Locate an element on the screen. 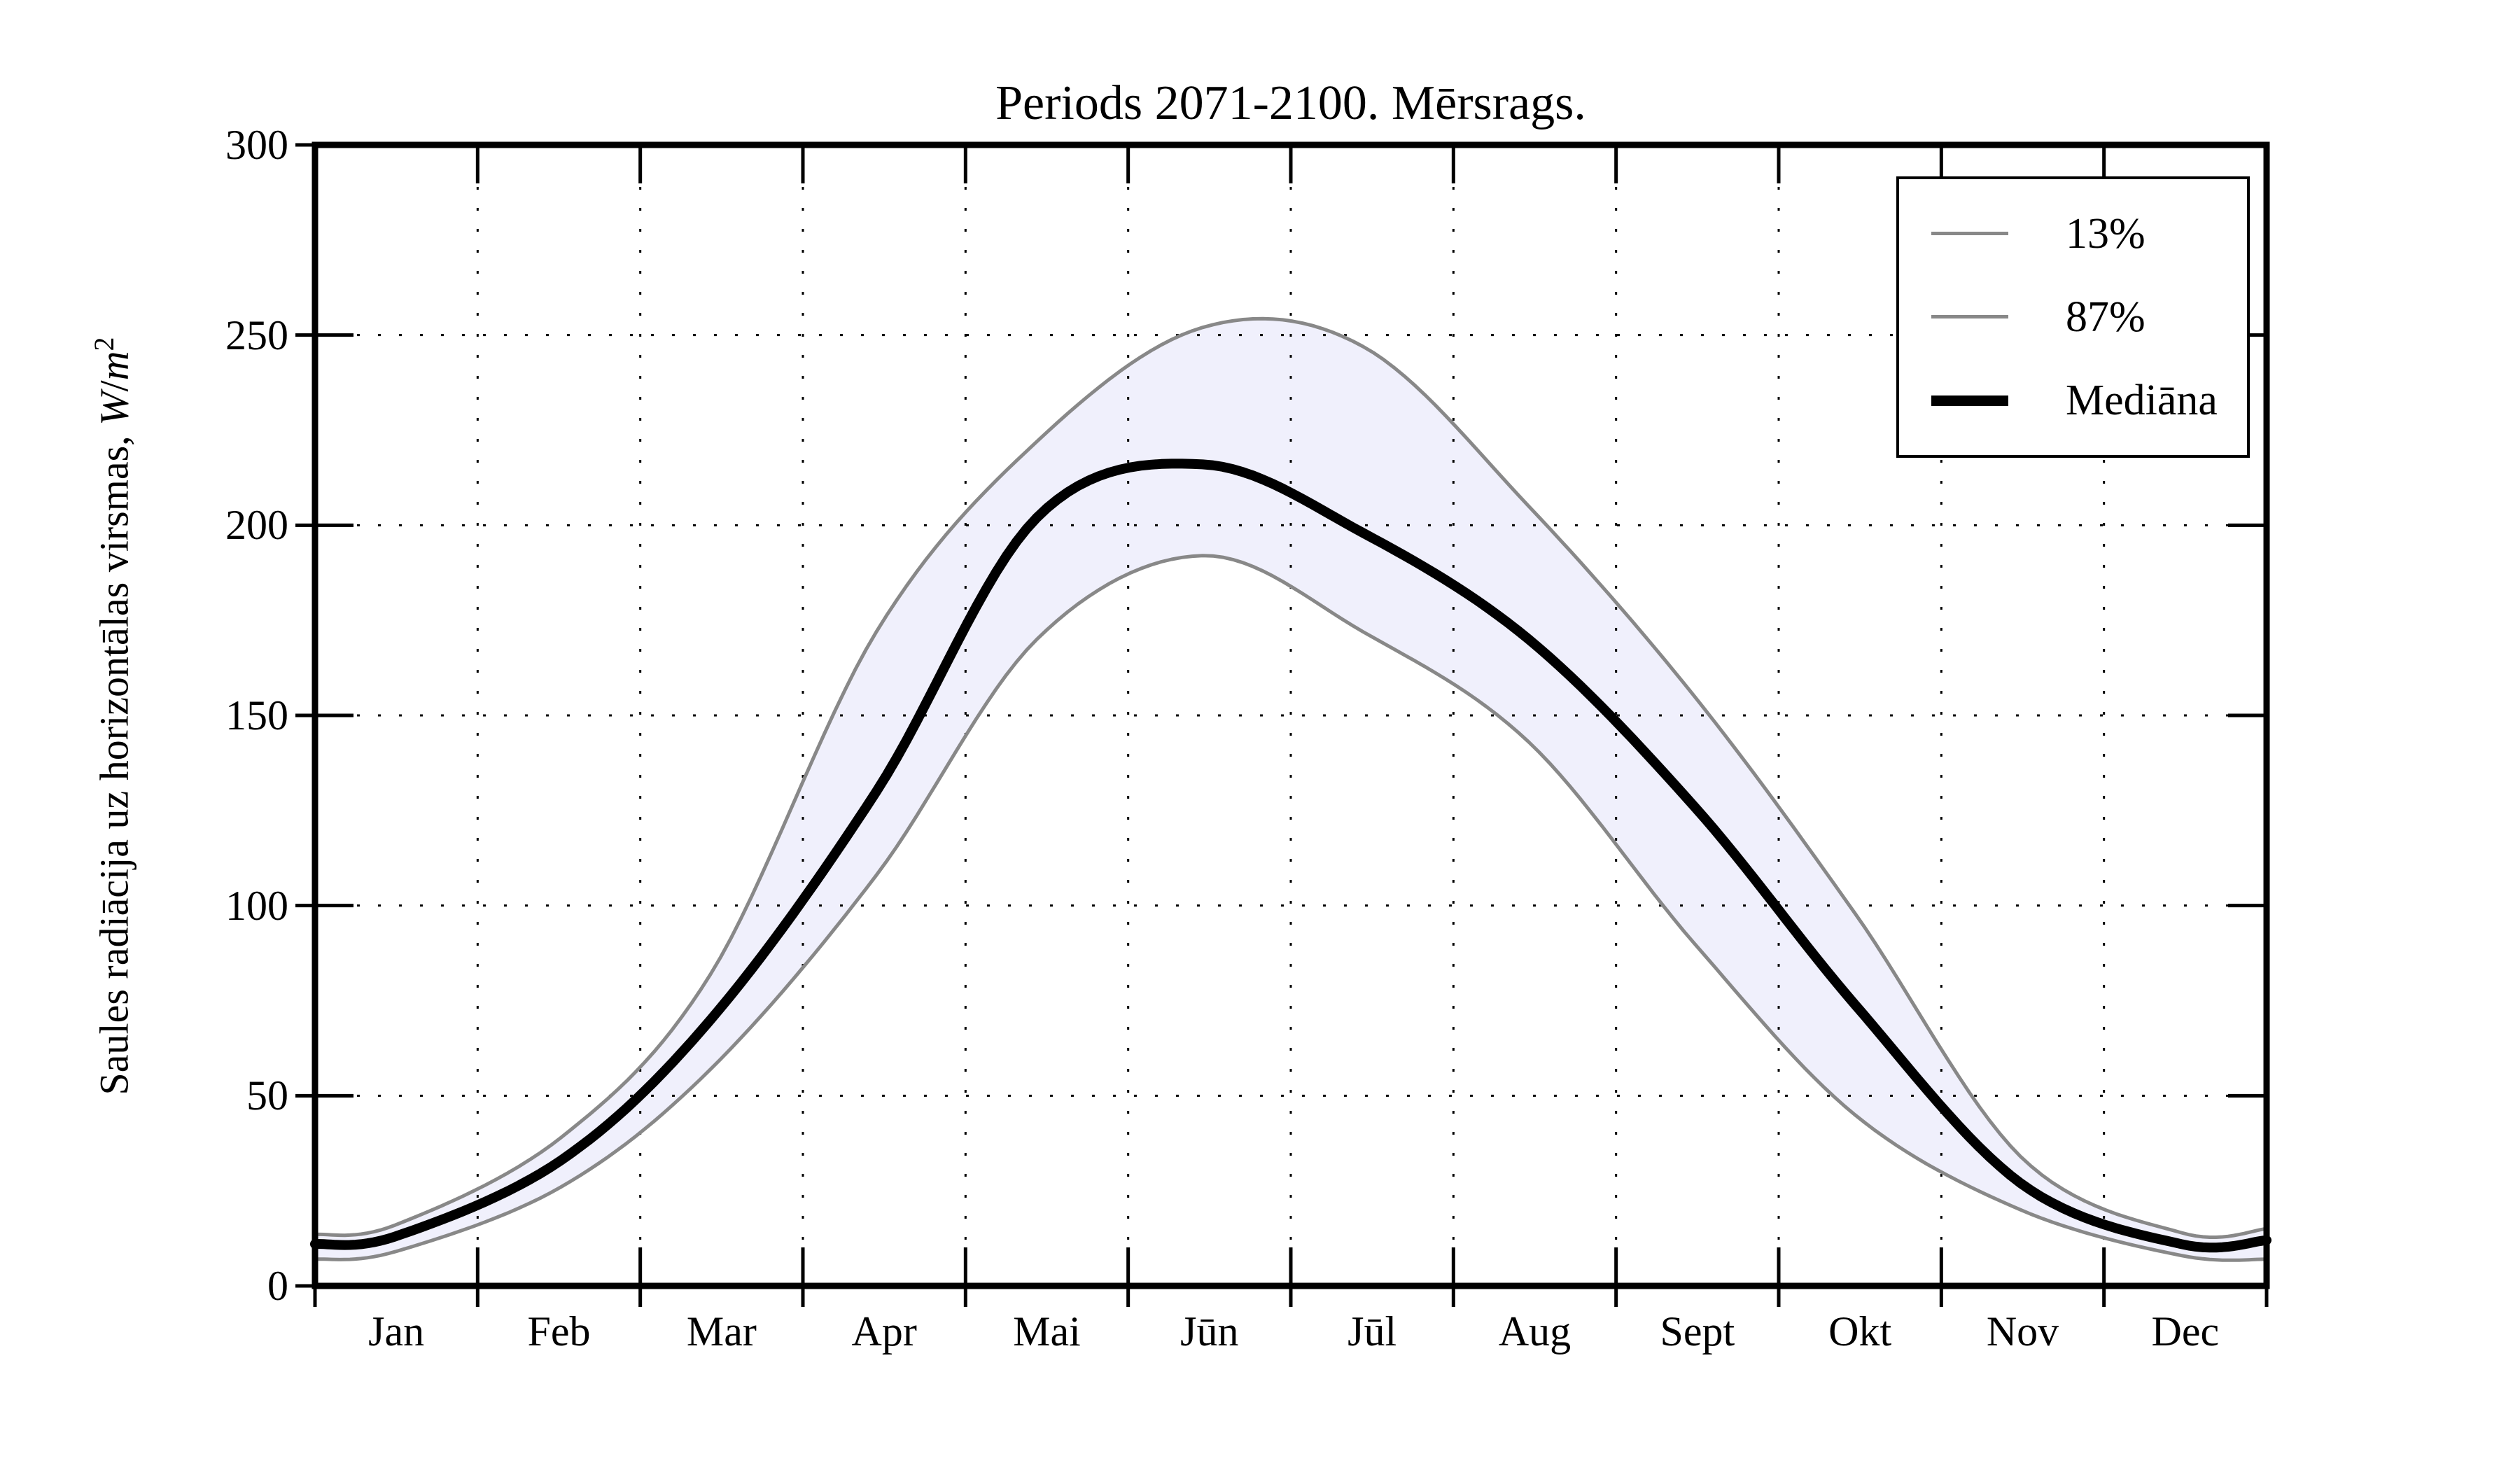 Image resolution: width=2520 pixels, height=1470 pixels. legend-item-medi-na: Mediāna is located at coordinates (2073, 400).